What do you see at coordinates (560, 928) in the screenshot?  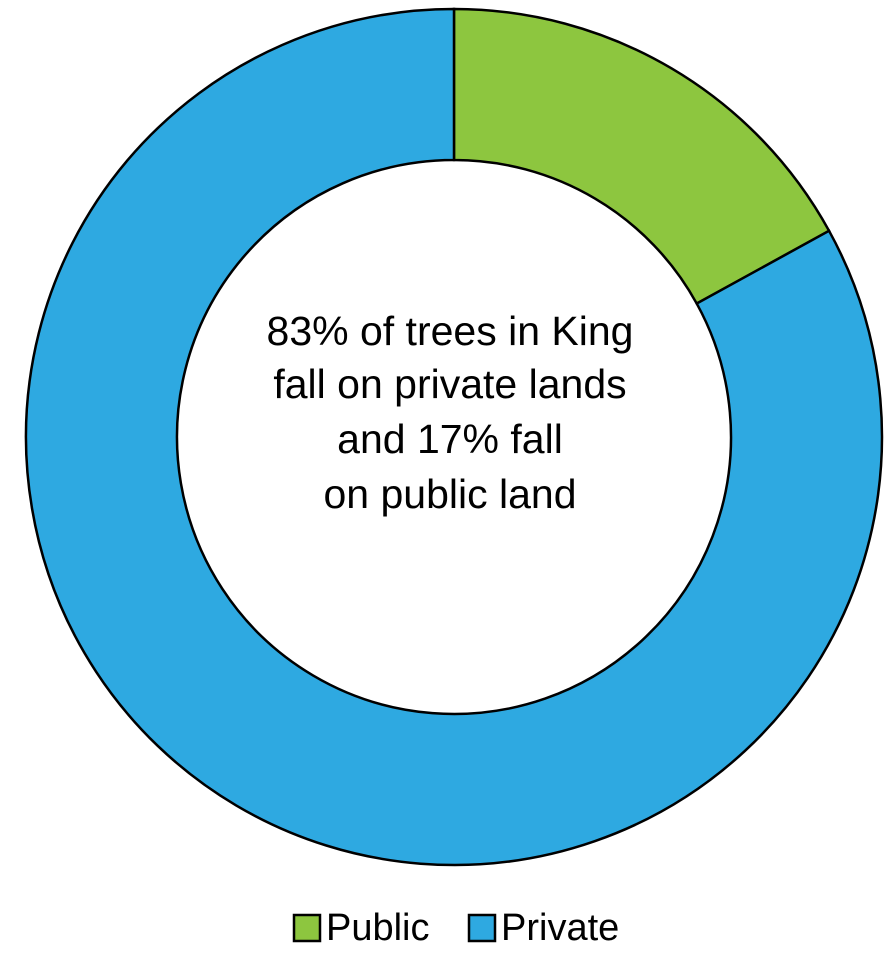 I see `legend-label-private: Private` at bounding box center [560, 928].